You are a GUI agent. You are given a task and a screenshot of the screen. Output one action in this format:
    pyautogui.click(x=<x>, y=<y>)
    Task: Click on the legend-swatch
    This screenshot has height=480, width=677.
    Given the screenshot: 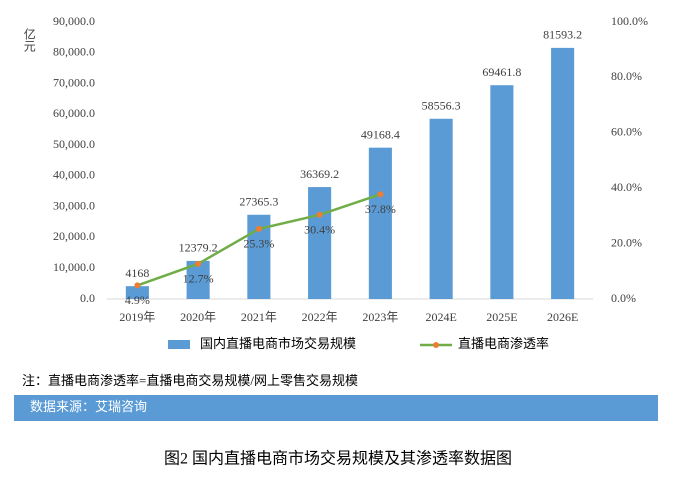 What is the action you would take?
    pyautogui.click(x=179, y=344)
    